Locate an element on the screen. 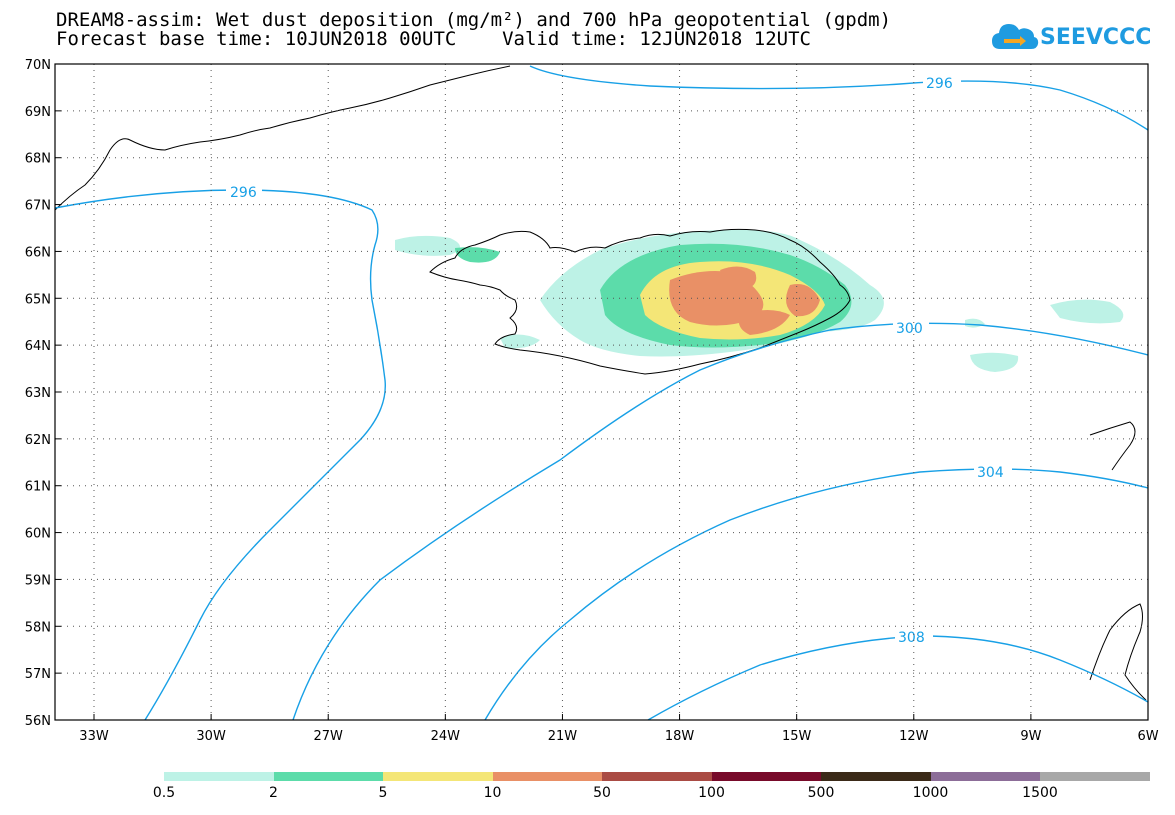 The width and height of the screenshot is (1175, 815). lat-label: 61N is located at coordinates (38, 487).